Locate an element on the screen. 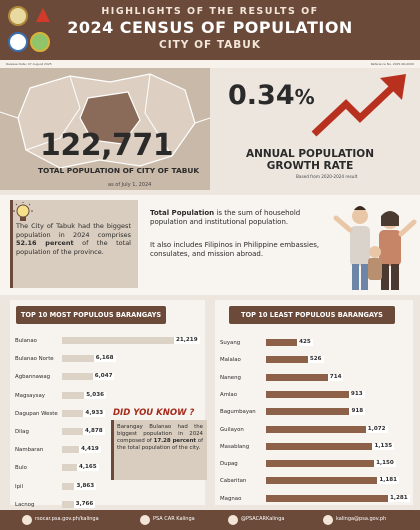 The height and width of the screenshot is (530, 420). globe-icon is located at coordinates (27, 520).